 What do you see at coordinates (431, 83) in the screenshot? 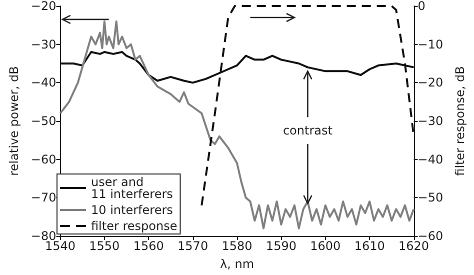
I see `y2-tick-label: −20` at bounding box center [431, 83].